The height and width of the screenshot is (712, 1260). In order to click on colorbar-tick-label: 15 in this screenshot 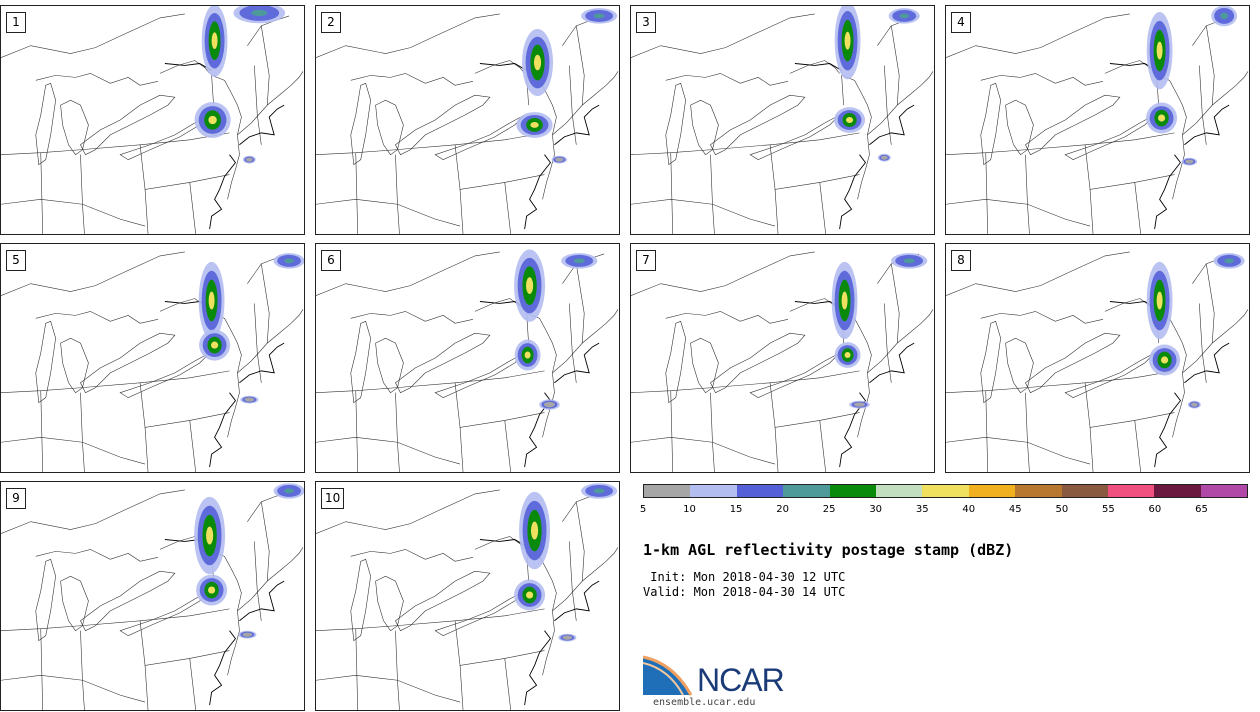, I will do `click(736, 509)`.